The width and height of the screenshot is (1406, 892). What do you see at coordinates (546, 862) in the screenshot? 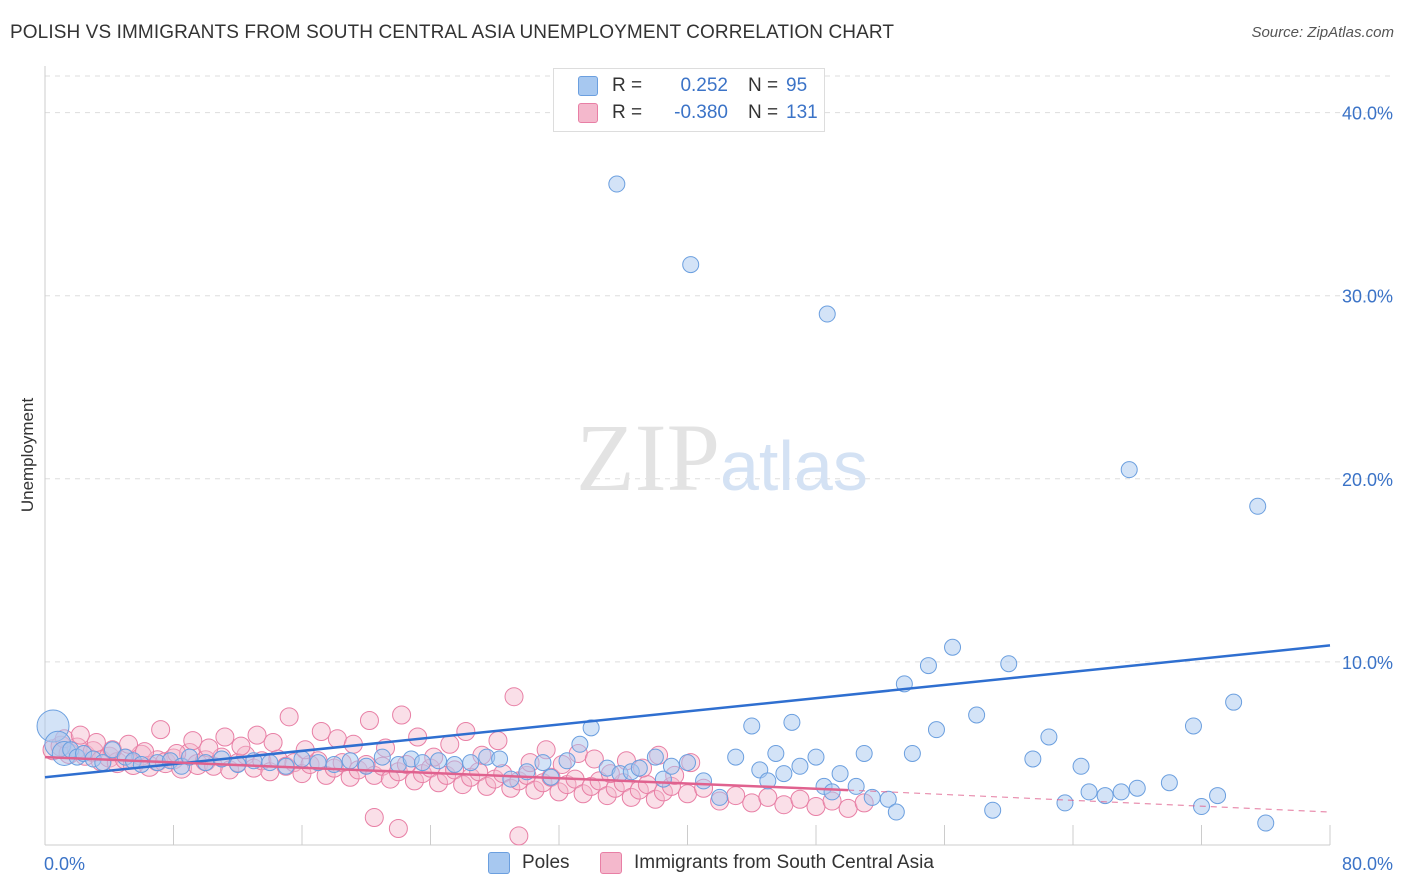
I see `legend-label: Poles` at bounding box center [546, 862].